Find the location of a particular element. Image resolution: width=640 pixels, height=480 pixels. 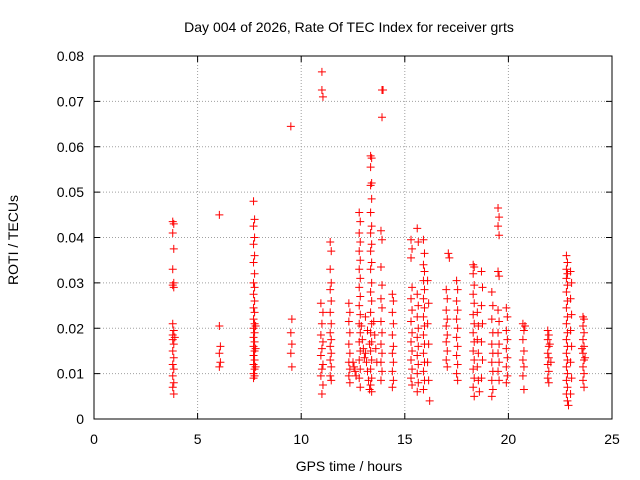

y-tick-label: 0.05 is located at coordinates (70, 192).